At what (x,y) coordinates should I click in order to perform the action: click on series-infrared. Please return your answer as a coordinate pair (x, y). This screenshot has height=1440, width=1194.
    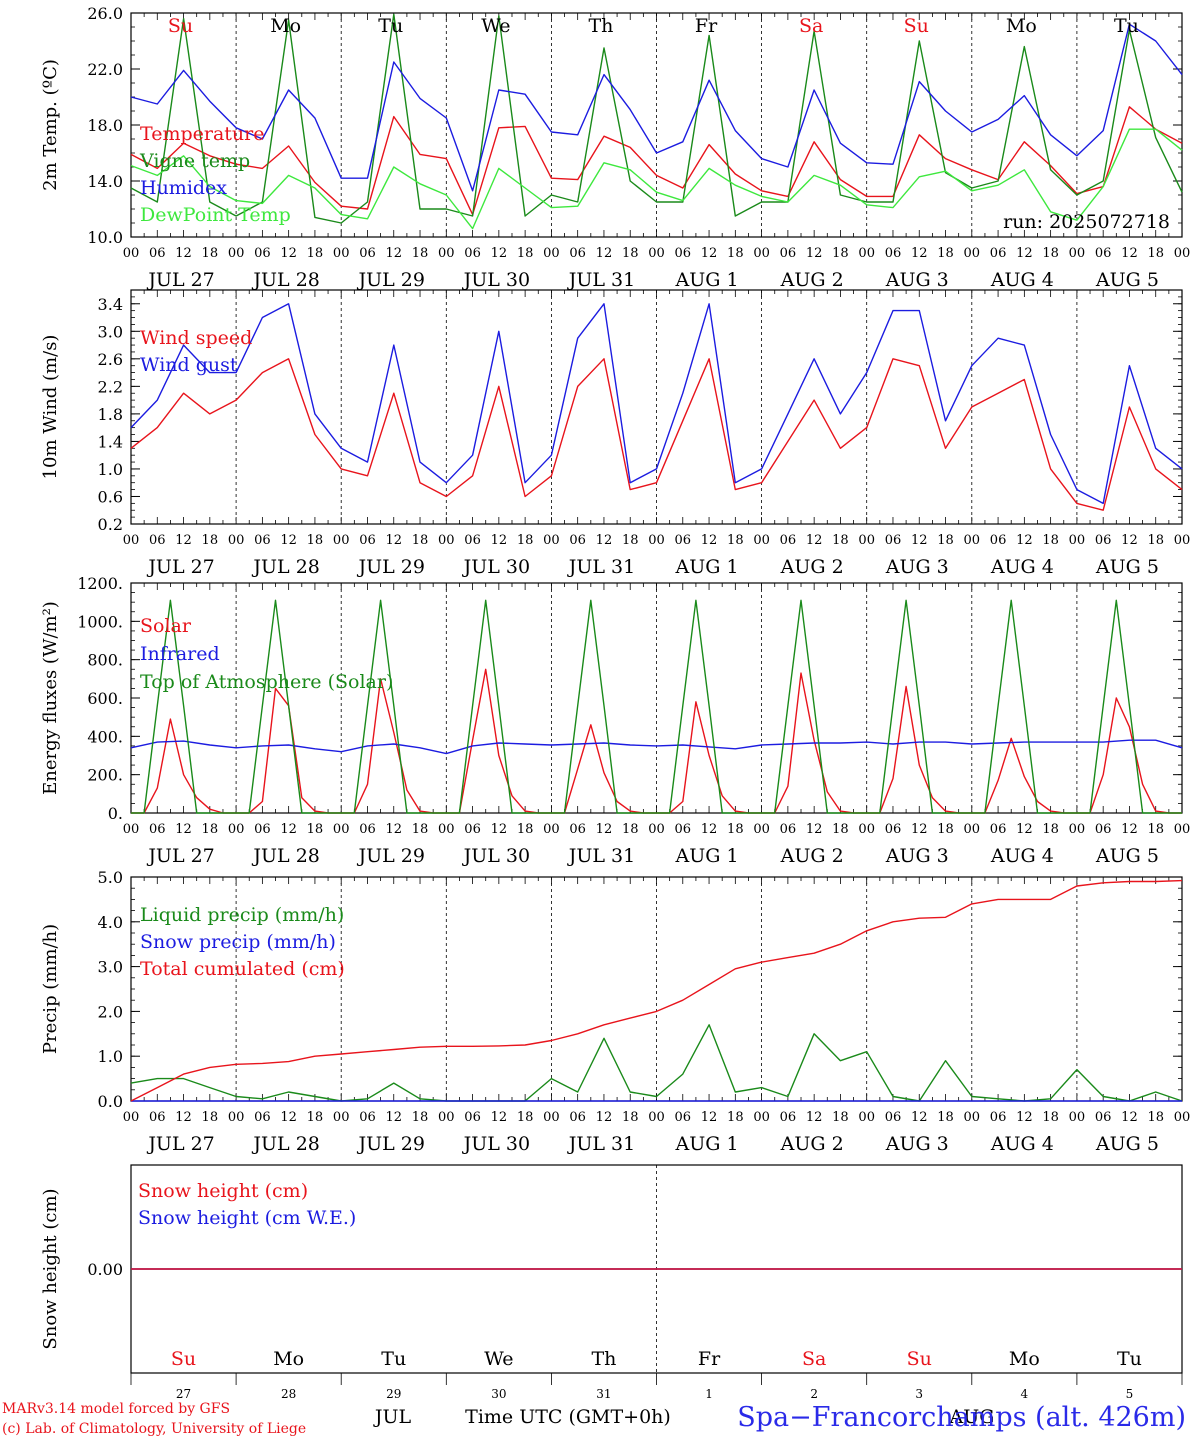
    Looking at the image, I should click on (656, 747).